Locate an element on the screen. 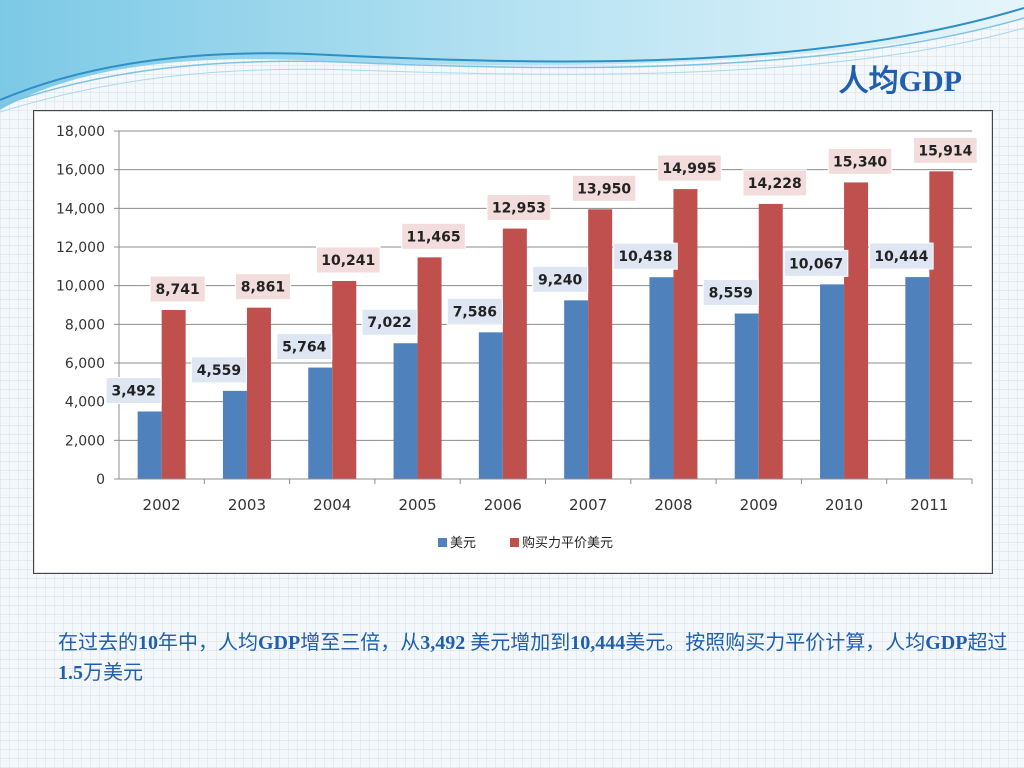 The image size is (1024, 768). data-label-ppp: 8,861 is located at coordinates (263, 288).